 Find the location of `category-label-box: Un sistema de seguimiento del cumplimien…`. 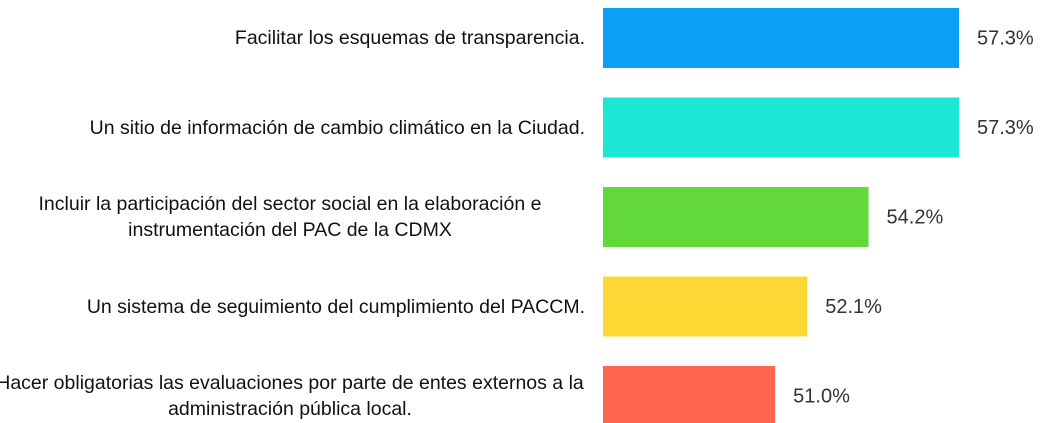

category-label-box: Un sistema de seguimiento del cumplimien… is located at coordinates (292, 307).